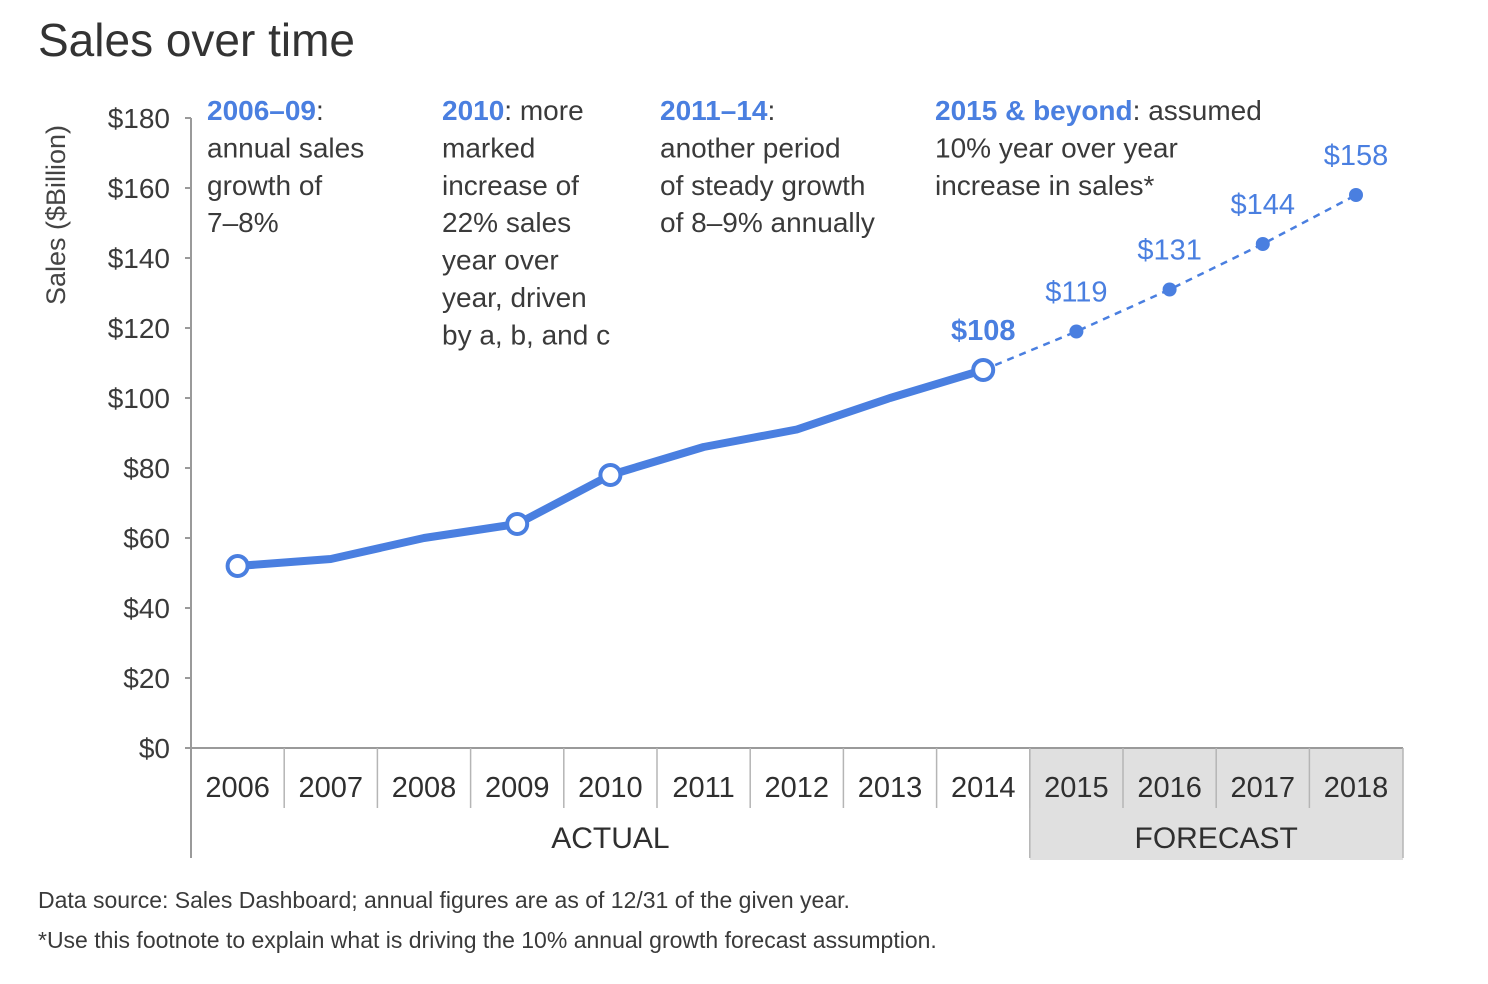 The image size is (1488, 984). Describe the element at coordinates (714, 110) in the screenshot. I see `annotation-heading: 2011–14` at that location.